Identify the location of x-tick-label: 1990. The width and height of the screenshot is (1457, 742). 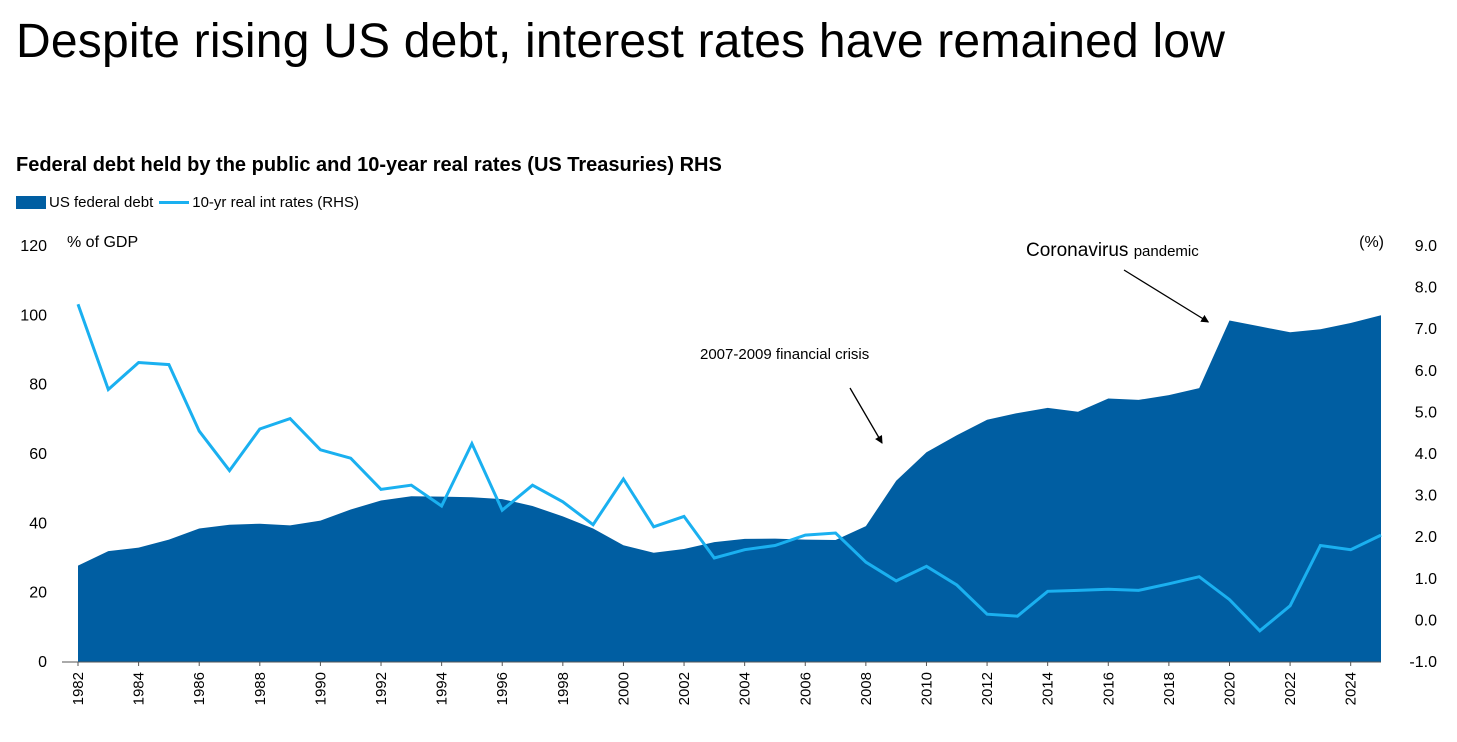
(320, 688).